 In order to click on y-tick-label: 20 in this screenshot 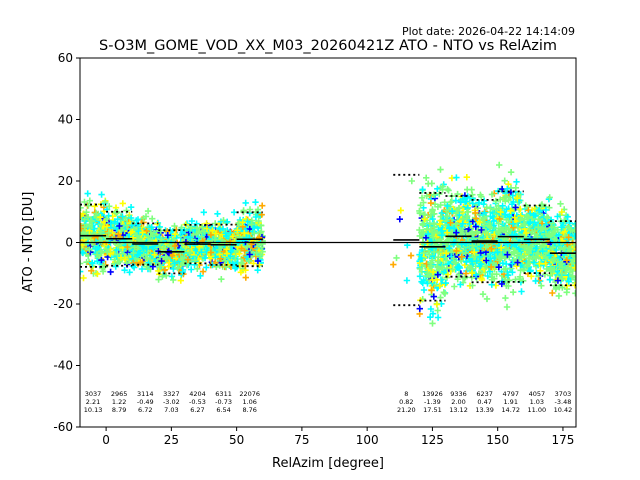, I will do `click(65, 181)`.